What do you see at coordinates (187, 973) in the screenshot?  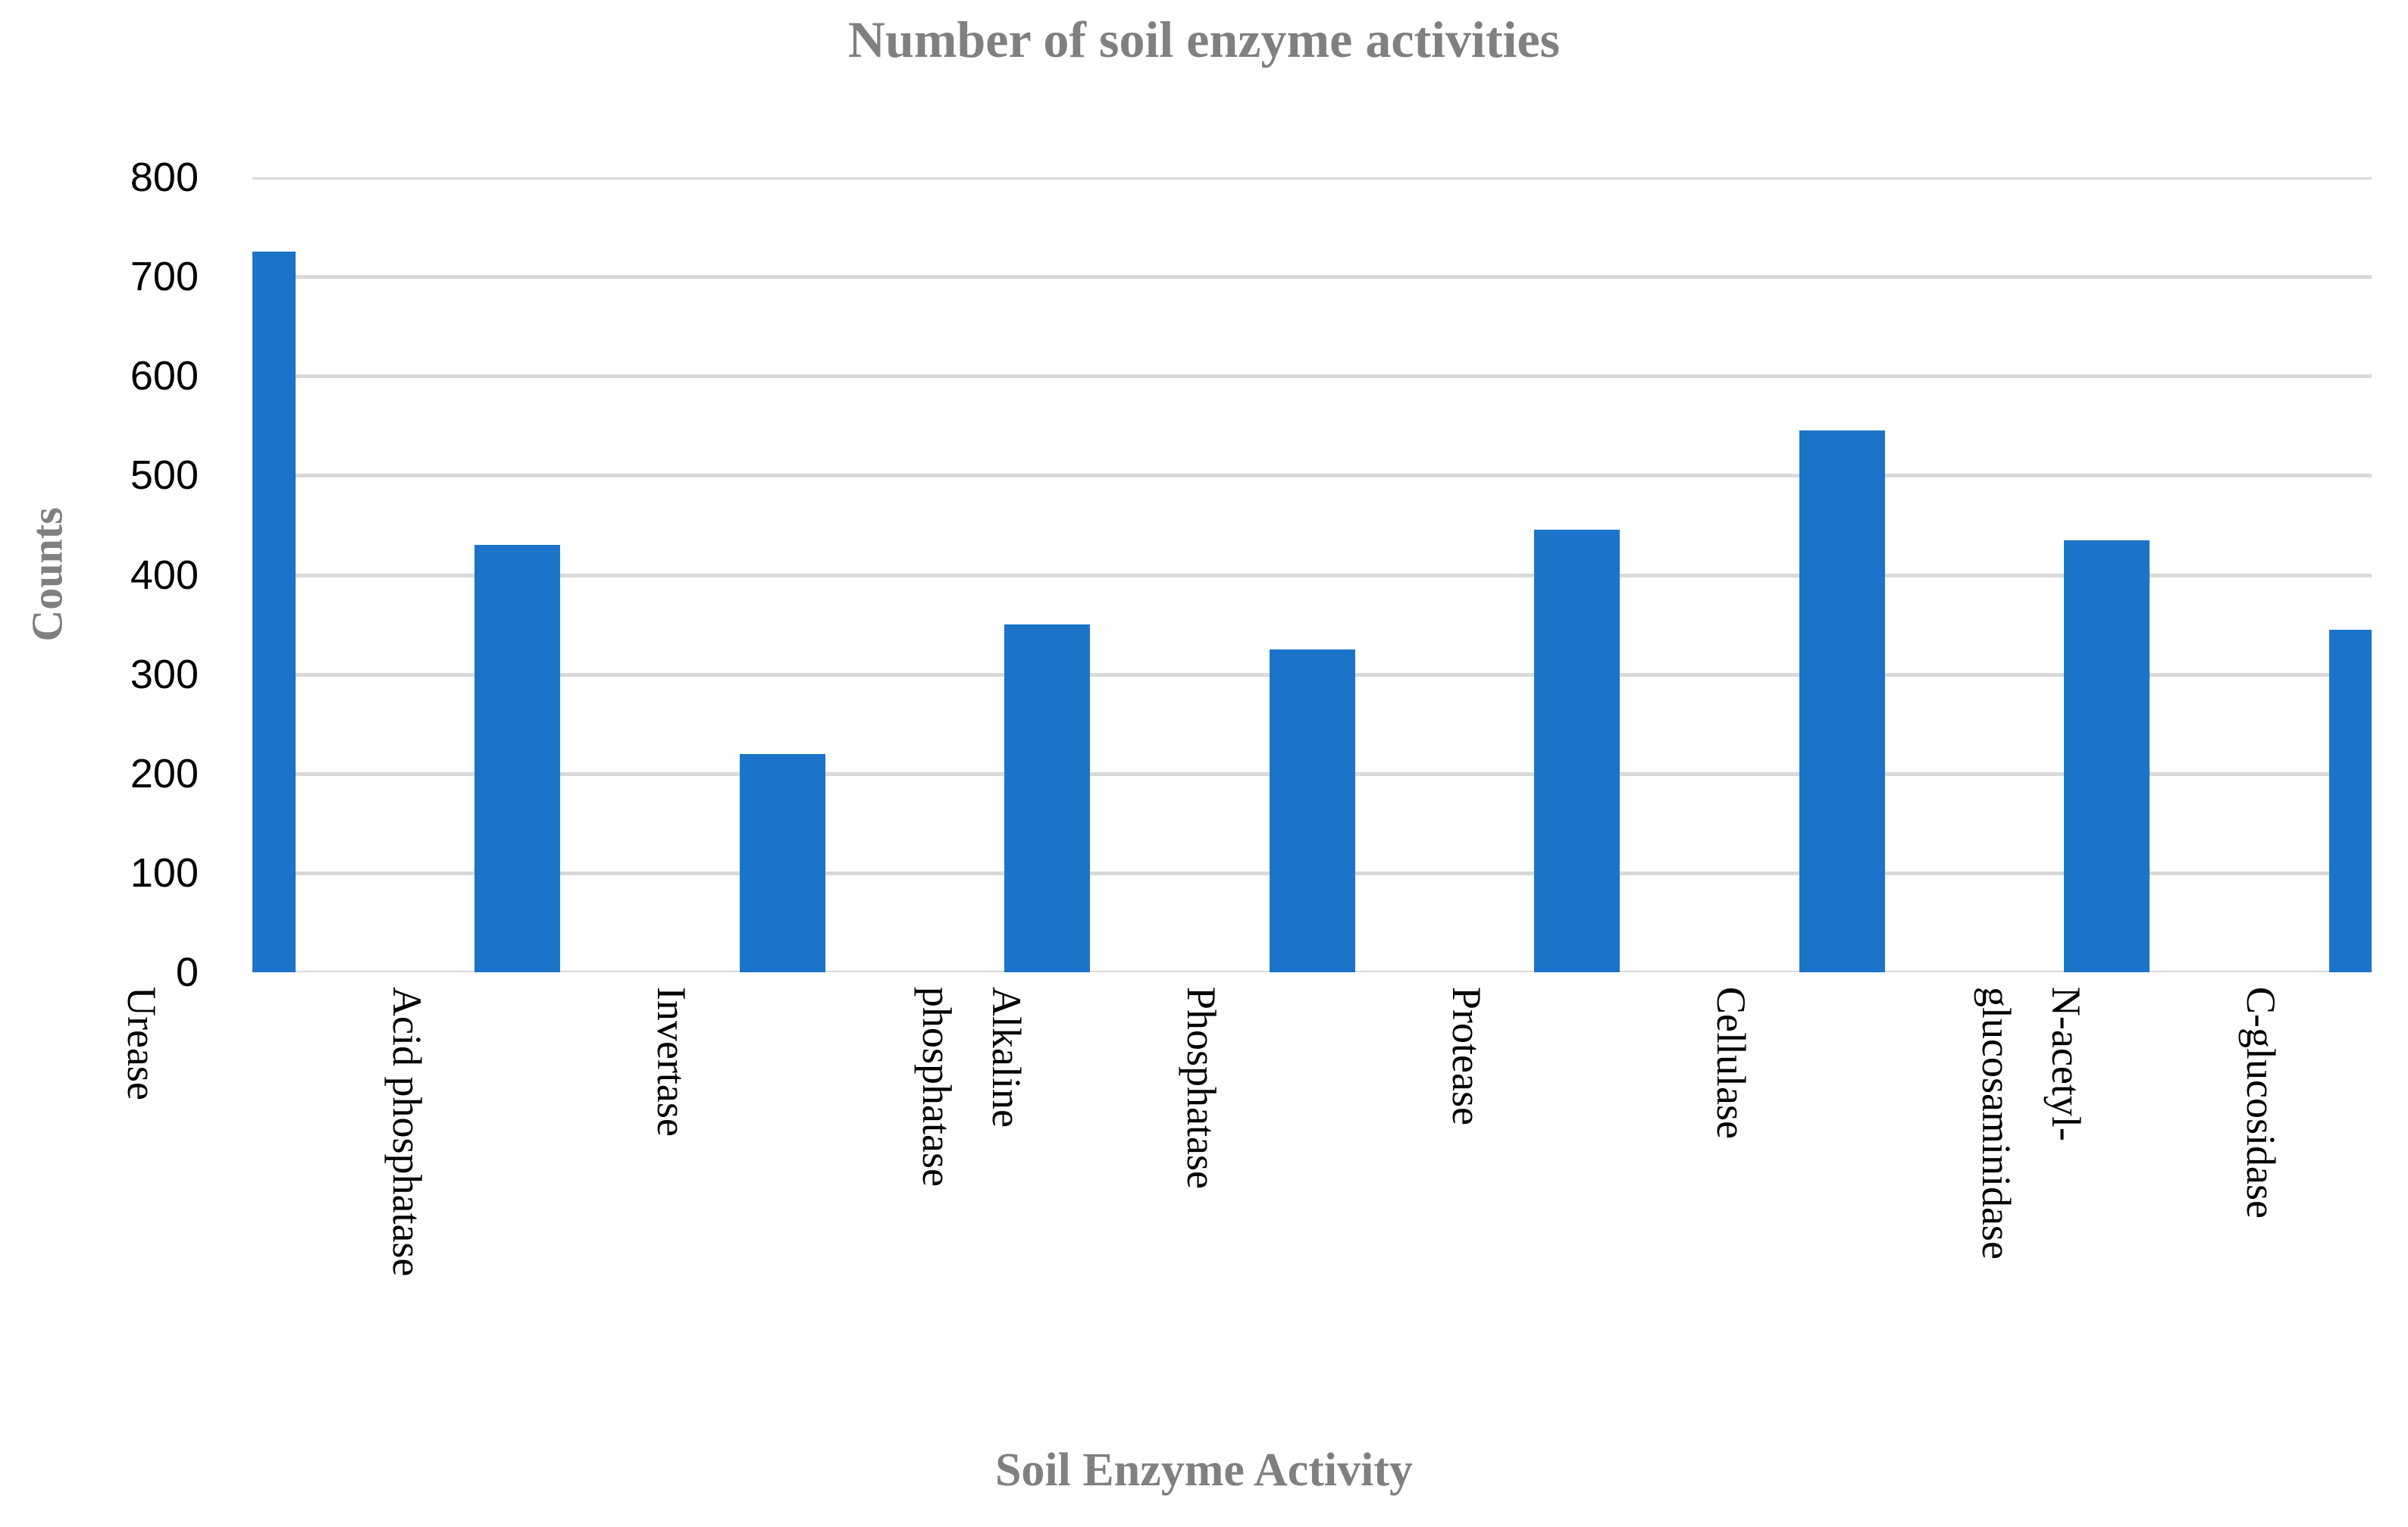 I see `y-tick-label: 0` at bounding box center [187, 973].